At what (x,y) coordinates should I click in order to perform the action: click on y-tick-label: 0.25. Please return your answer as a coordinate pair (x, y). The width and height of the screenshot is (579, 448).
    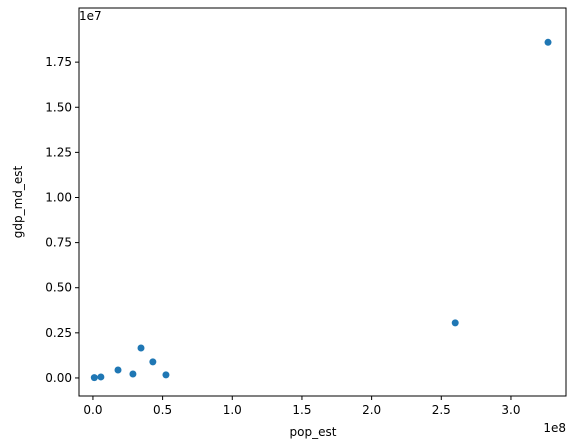
    Looking at the image, I should click on (58, 333).